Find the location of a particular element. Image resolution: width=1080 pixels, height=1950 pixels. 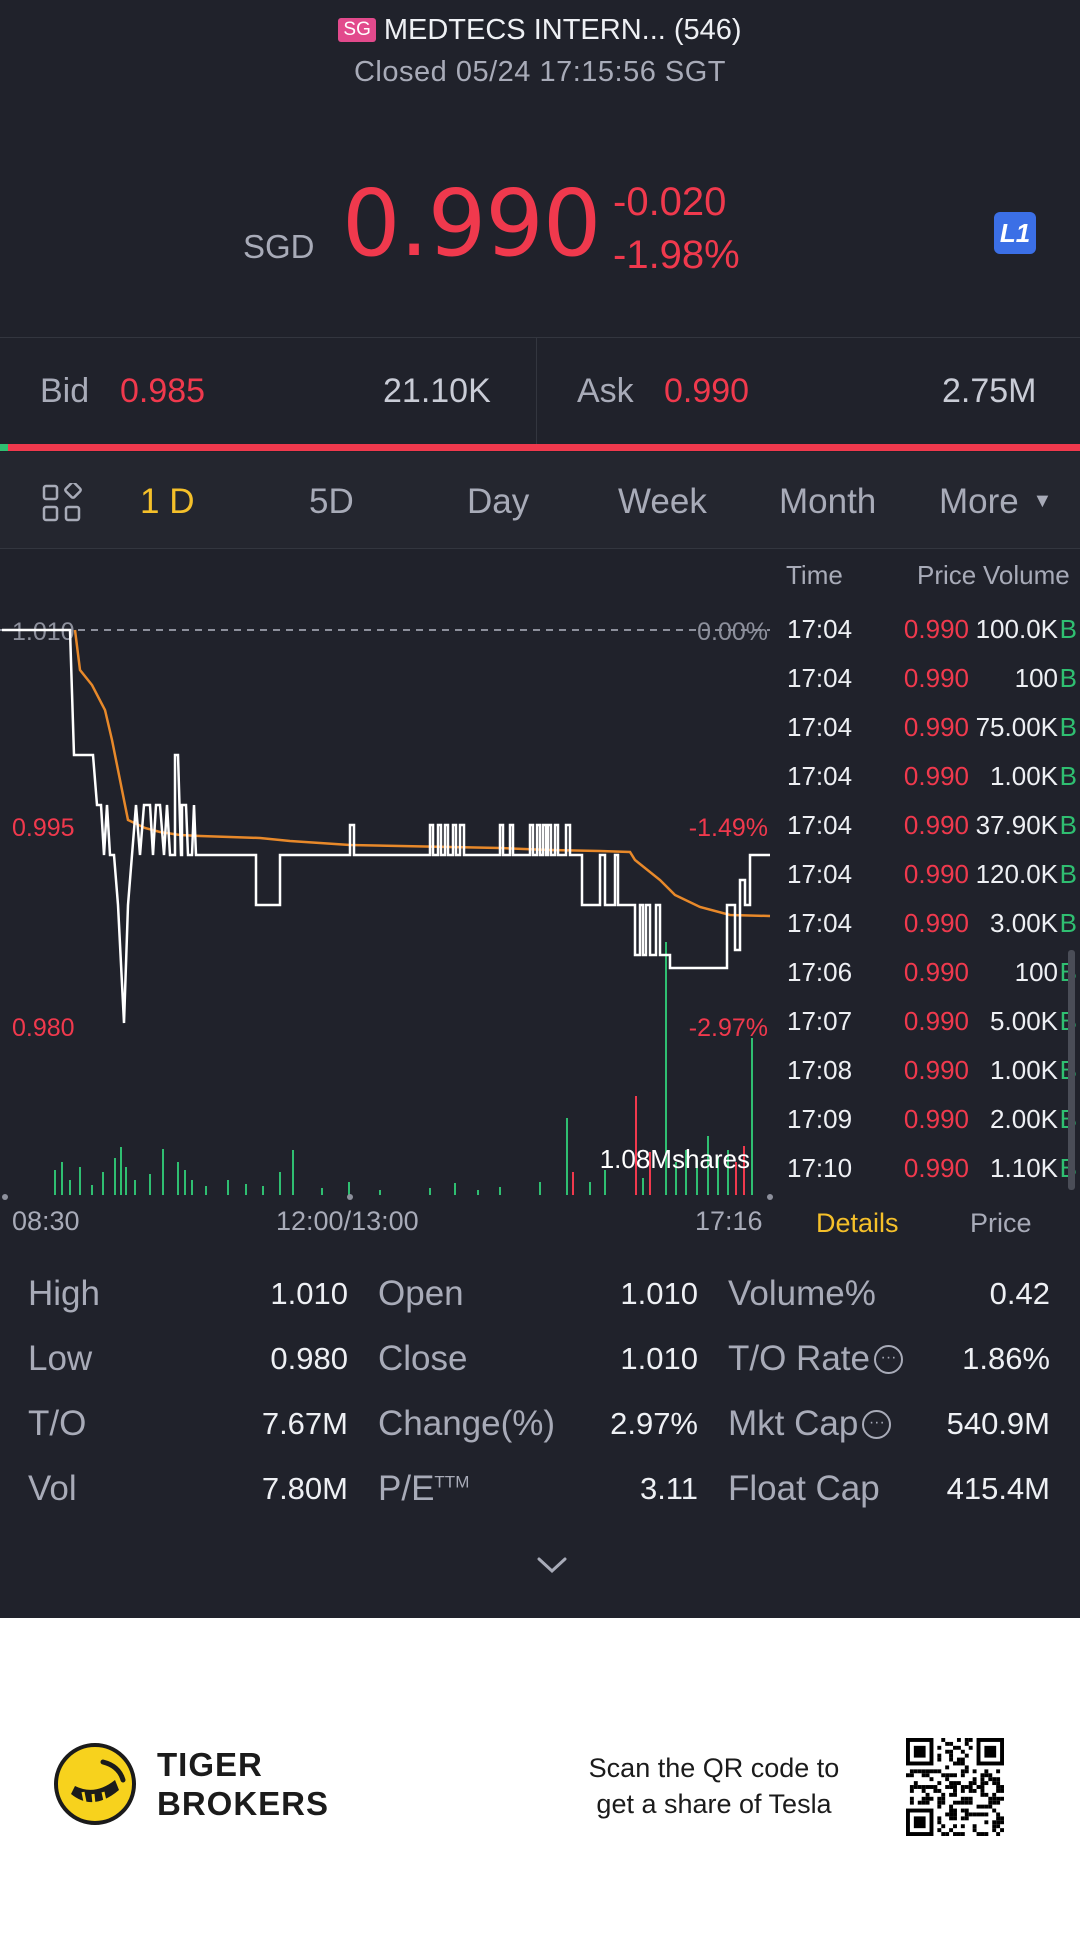

stat-label-text: Change(%) is located at coordinates (467, 1423).